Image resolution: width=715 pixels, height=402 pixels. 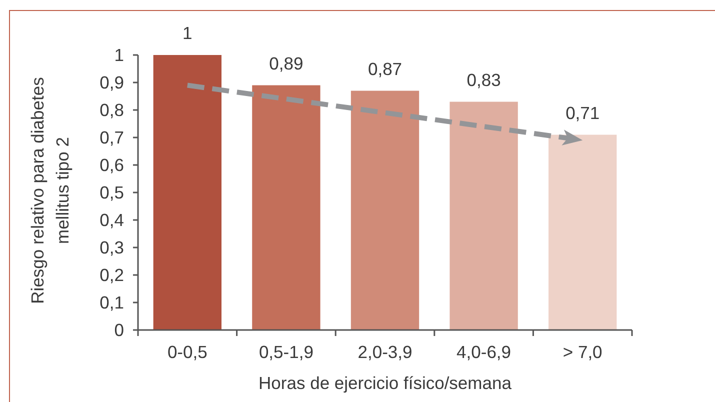 I want to click on x-tick-label: 4,0-6,9, so click(x=484, y=352).